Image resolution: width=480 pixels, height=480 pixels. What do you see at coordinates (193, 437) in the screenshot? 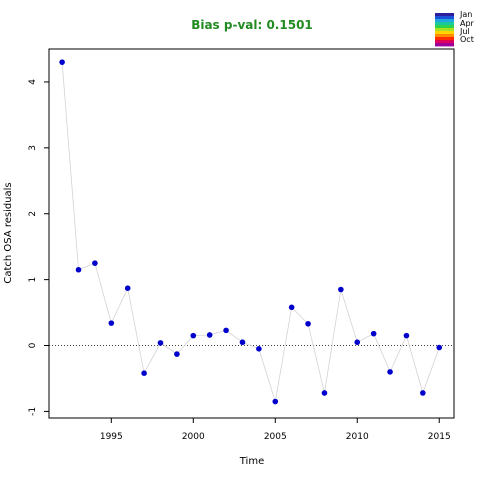
I see `x-tick-label: 2000` at bounding box center [193, 437].